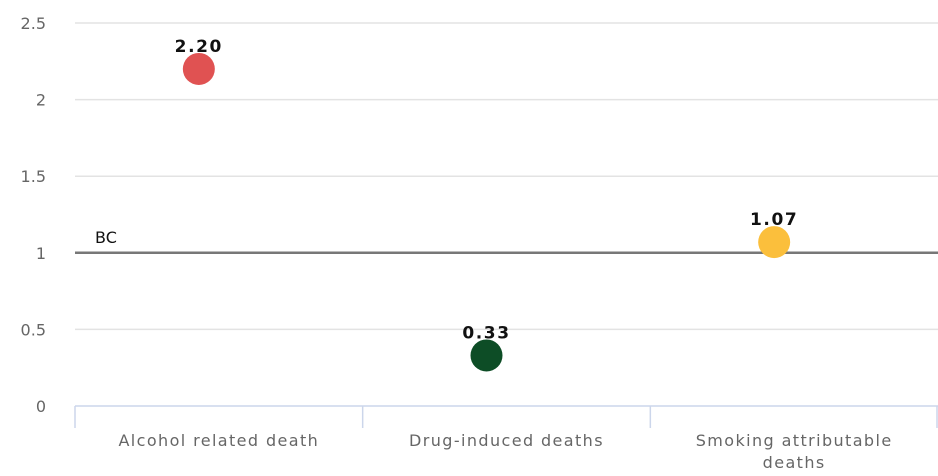  Describe the element at coordinates (33, 176) in the screenshot. I see `y-tick-label: 1.5` at that location.